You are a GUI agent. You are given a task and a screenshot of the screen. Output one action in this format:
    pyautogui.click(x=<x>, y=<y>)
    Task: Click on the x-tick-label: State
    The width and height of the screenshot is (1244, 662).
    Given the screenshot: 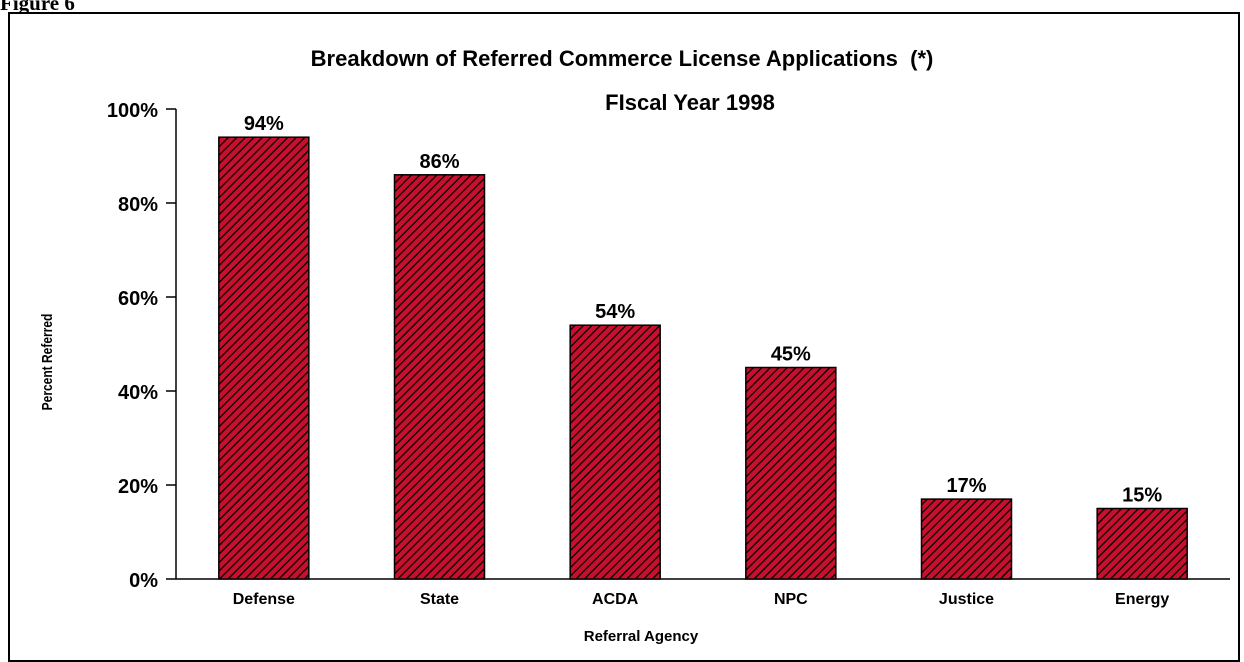 What is the action you would take?
    pyautogui.click(x=439, y=599)
    